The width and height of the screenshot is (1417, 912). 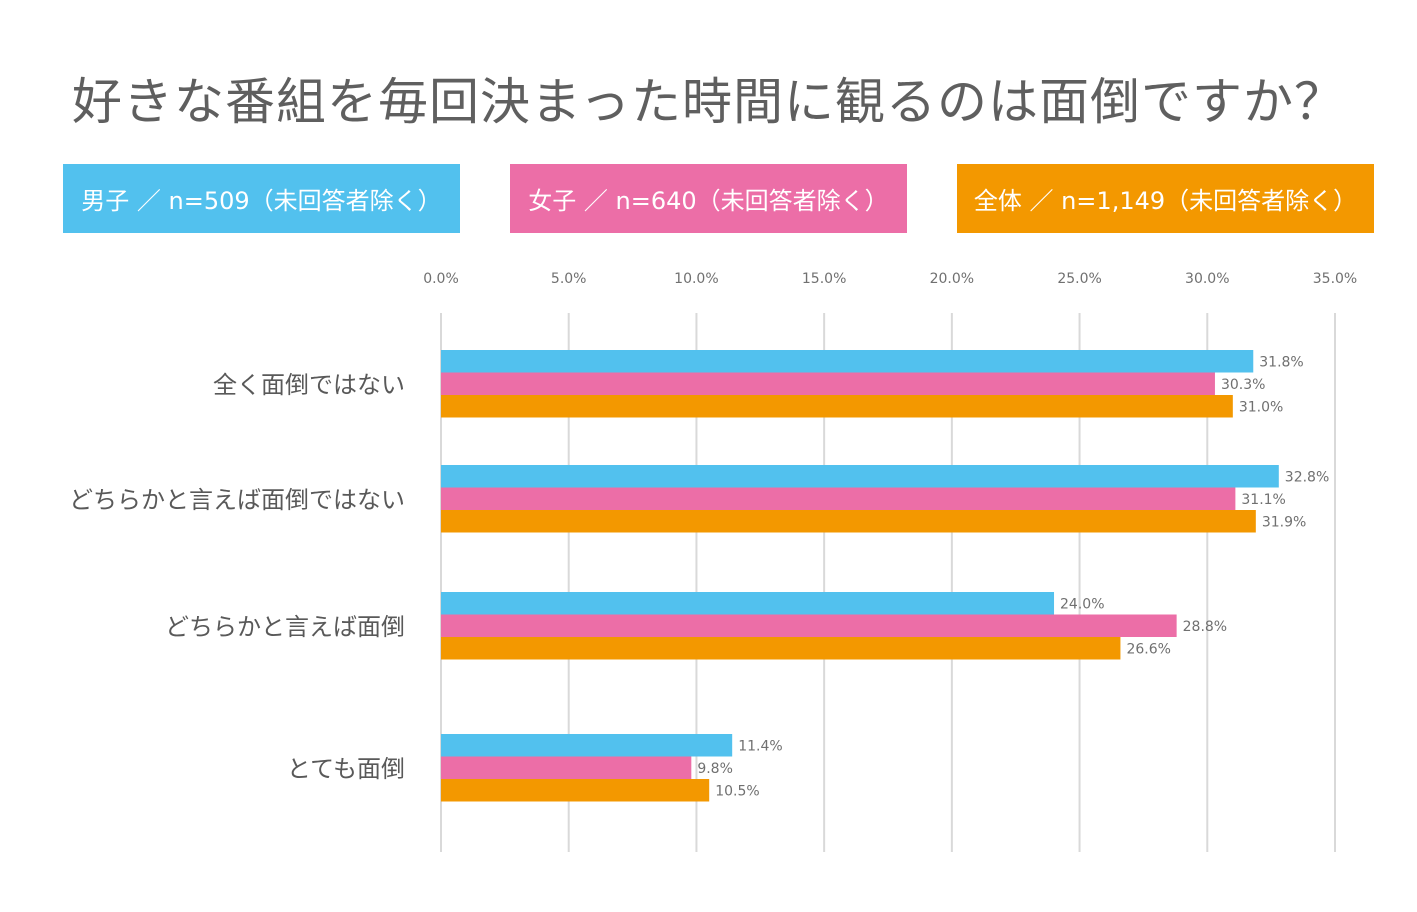 What do you see at coordinates (952, 279) in the screenshot?
I see `x-tick-label: 20.0%` at bounding box center [952, 279].